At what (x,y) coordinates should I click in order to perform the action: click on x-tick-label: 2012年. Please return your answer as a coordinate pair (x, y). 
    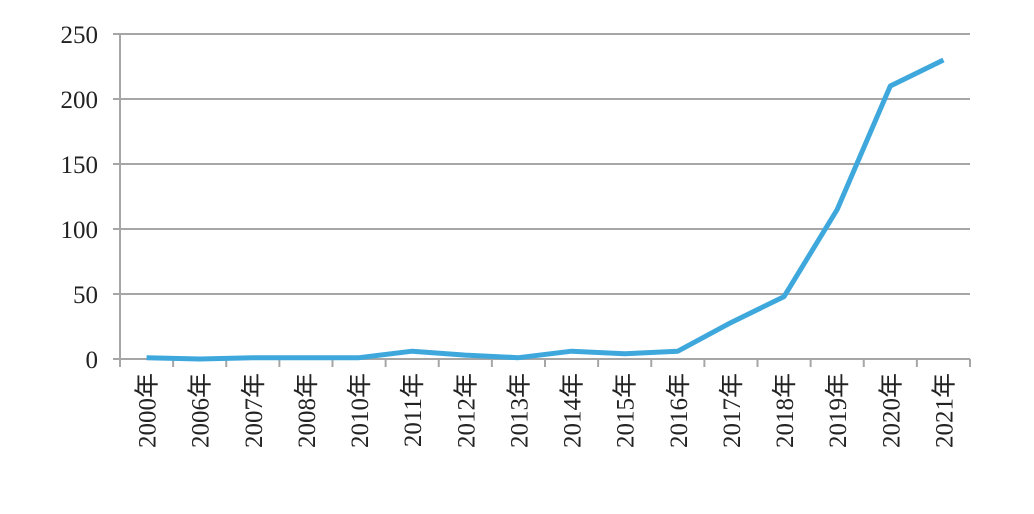
    Looking at the image, I should click on (466, 410).